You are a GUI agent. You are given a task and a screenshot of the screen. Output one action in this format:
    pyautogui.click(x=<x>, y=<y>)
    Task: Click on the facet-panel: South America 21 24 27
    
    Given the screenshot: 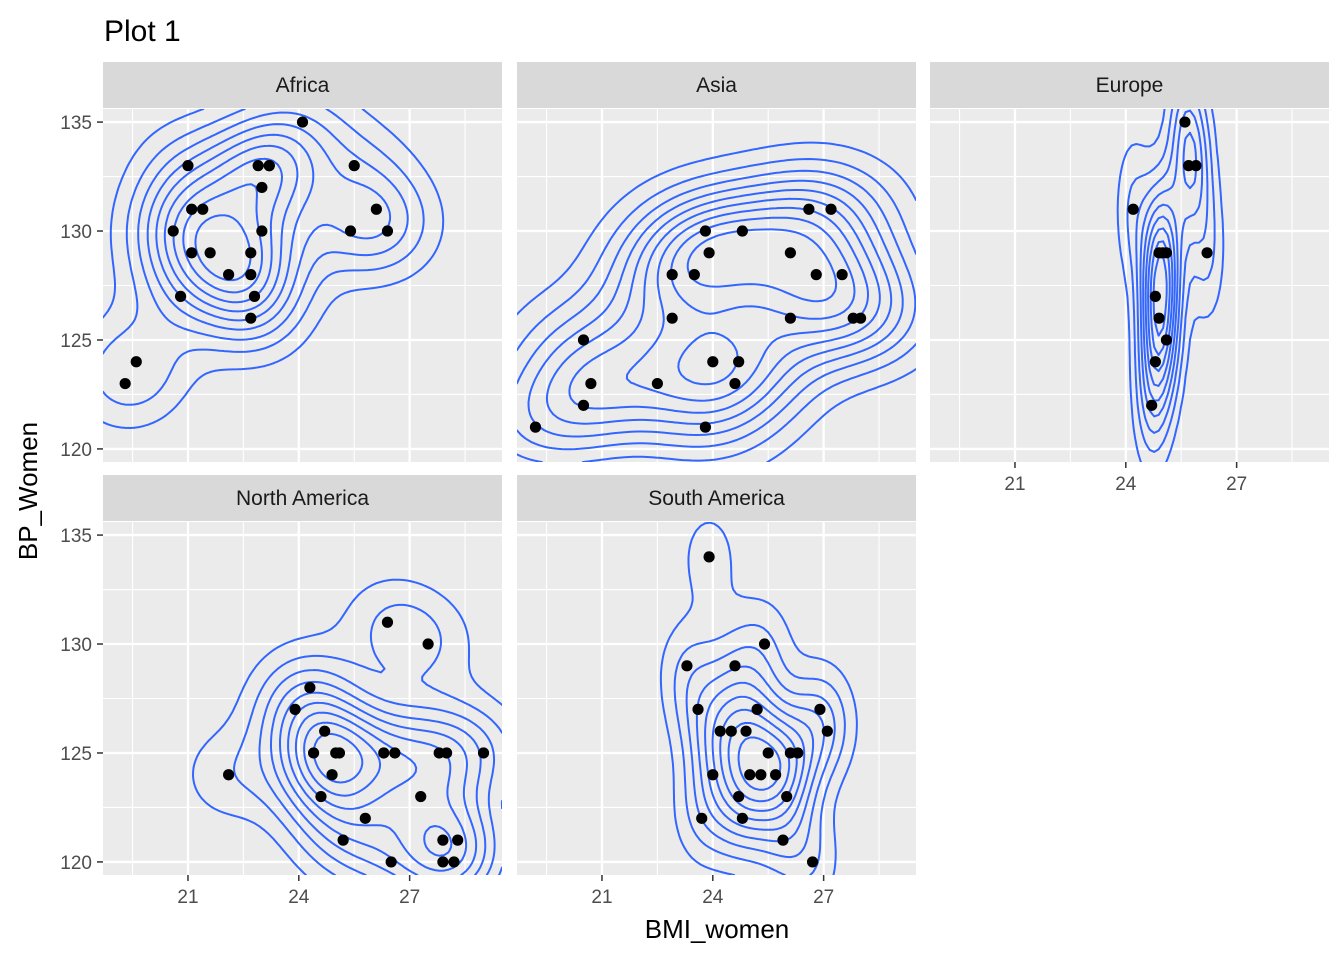 What is the action you would take?
    pyautogui.click(x=716, y=691)
    